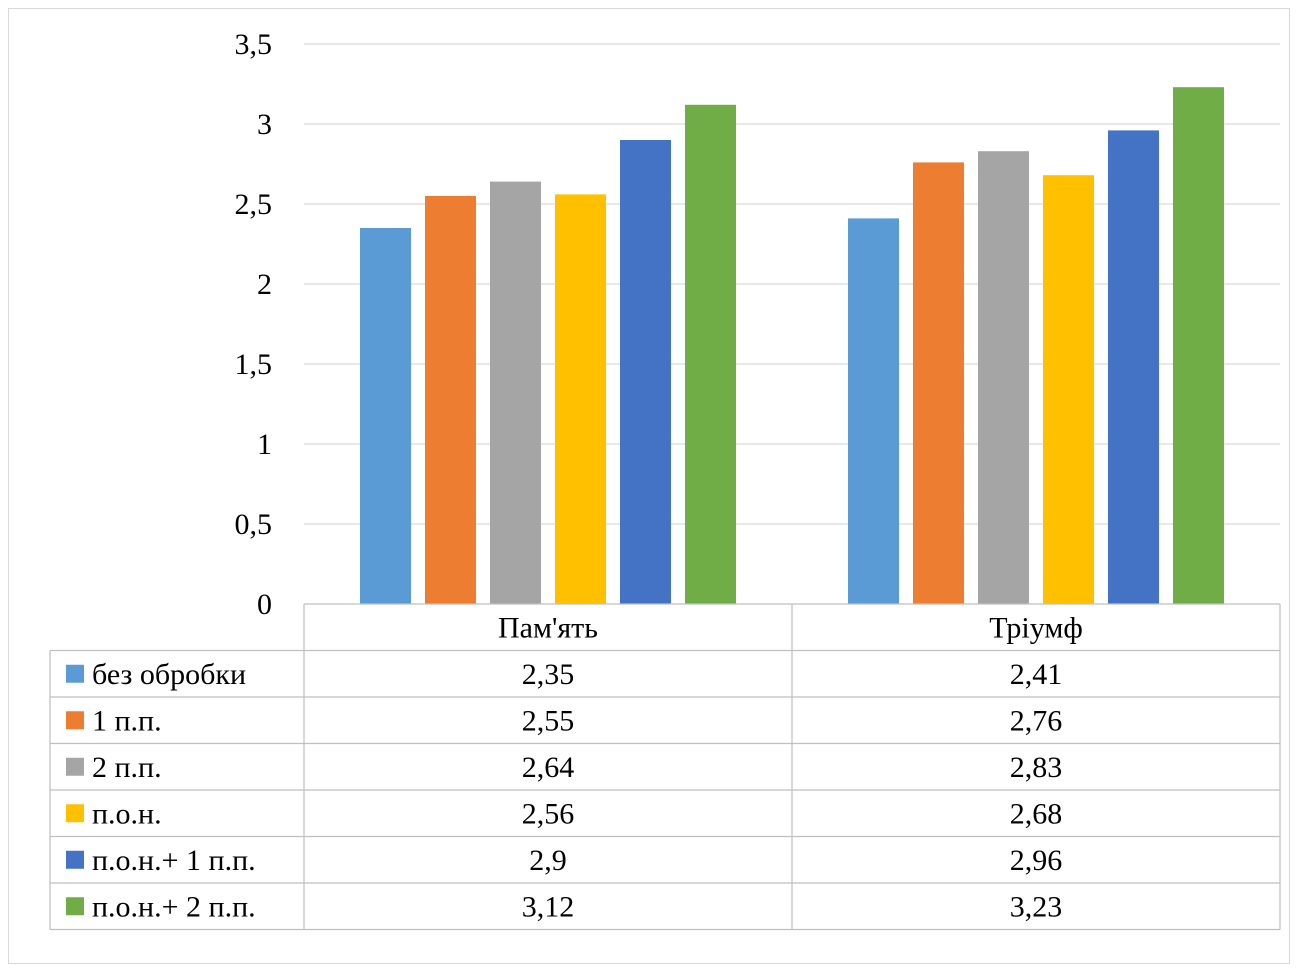 Image resolution: width=1298 pixels, height=972 pixels. I want to click on legend-label: п.о.н., so click(127, 813).